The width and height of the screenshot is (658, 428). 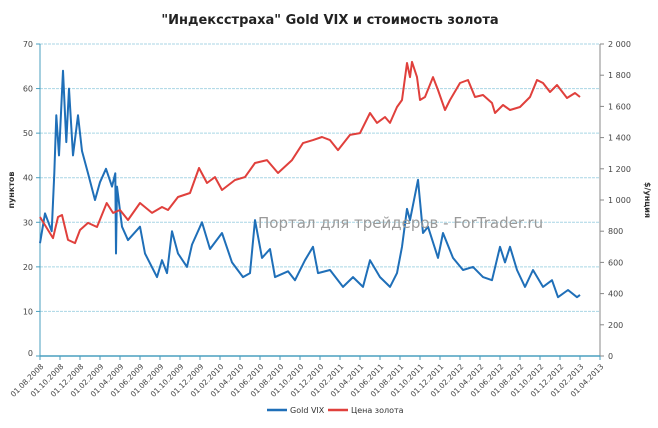 I want to click on y2-tick-label: 1 600, so click(x=619, y=106).